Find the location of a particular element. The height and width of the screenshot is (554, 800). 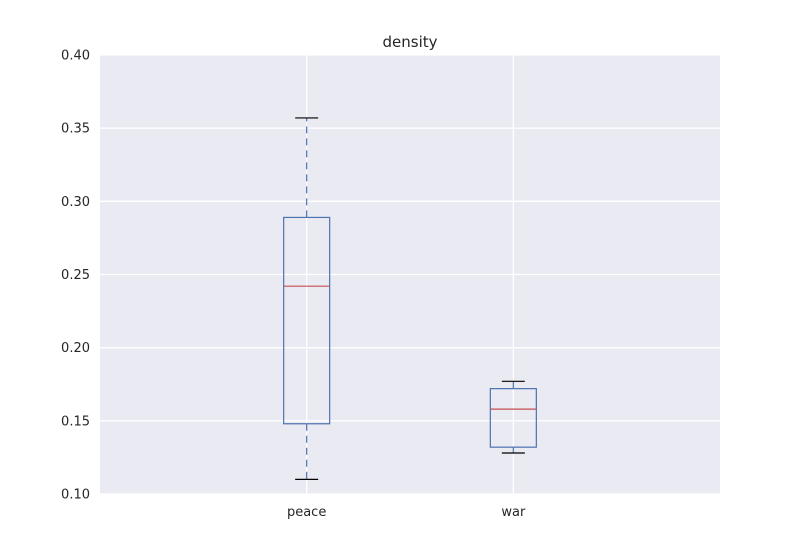

chart-title: density is located at coordinates (410, 42).